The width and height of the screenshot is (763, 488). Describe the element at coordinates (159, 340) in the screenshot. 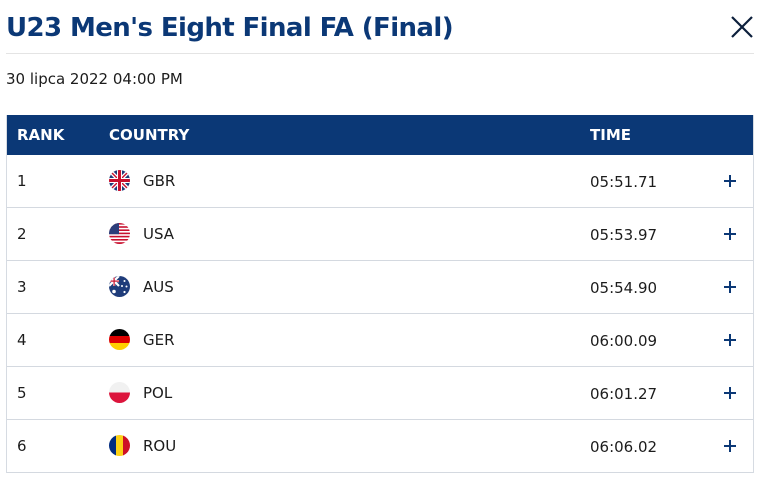

I see `country-code: GER` at that location.